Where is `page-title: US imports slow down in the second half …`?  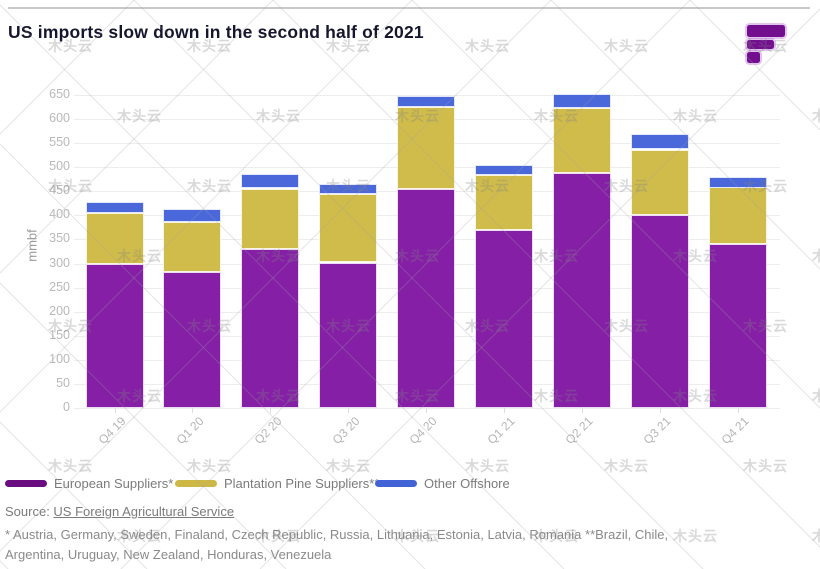 page-title: US imports slow down in the second half … is located at coordinates (216, 32).